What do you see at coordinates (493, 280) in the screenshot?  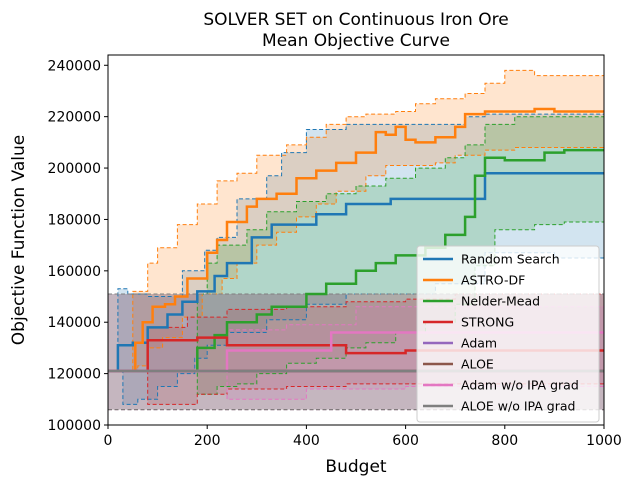 I see `legend-label-astro-df: ASTRO-DF` at bounding box center [493, 280].